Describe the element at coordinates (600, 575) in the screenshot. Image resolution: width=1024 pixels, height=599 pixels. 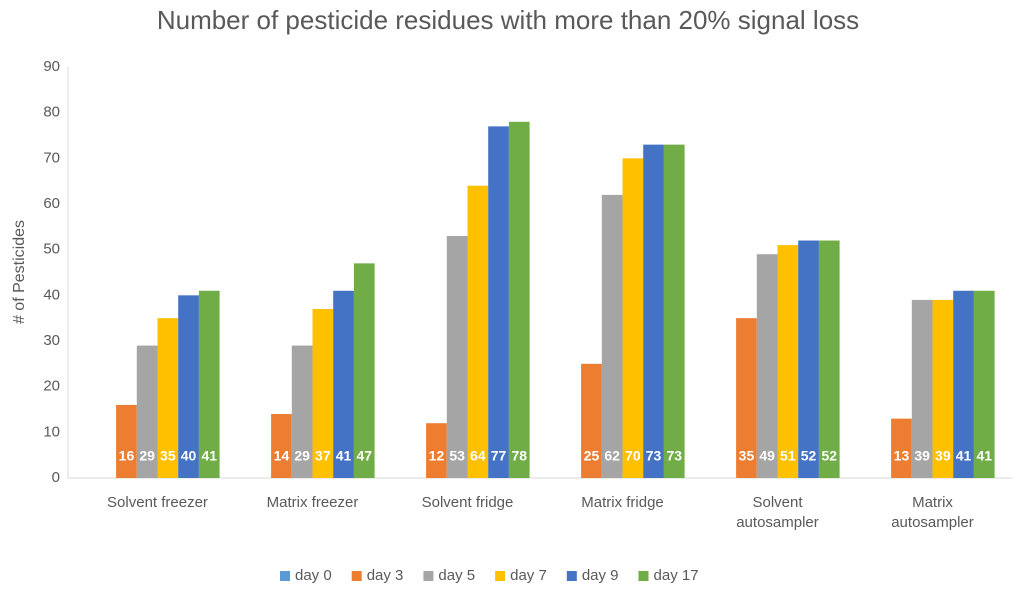
I see `legend-label: day 9` at that location.